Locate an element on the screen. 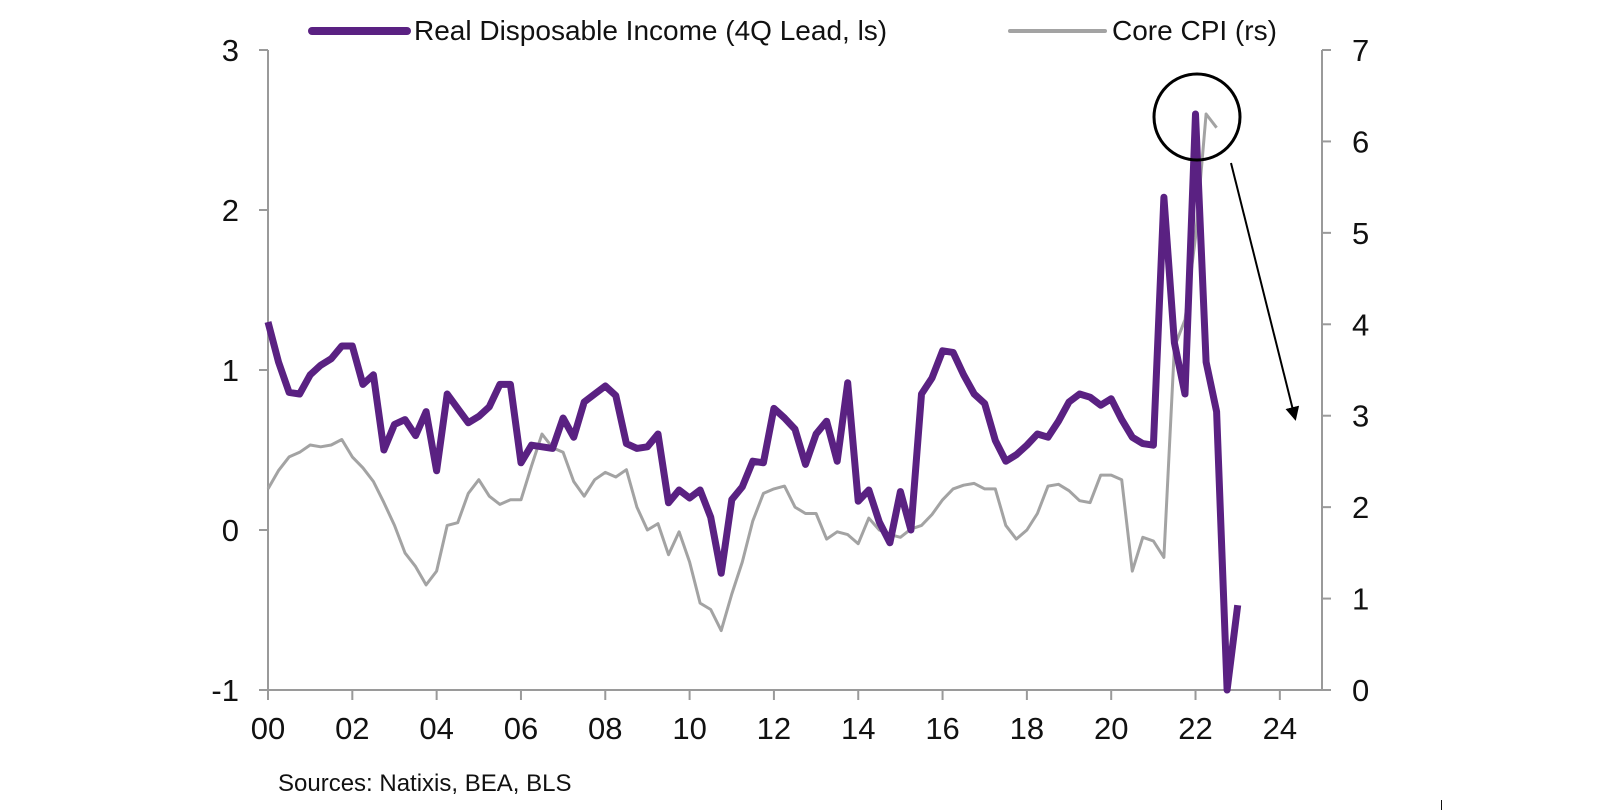 The width and height of the screenshot is (1620, 810). left-tick-label: -1 is located at coordinates (225, 690).